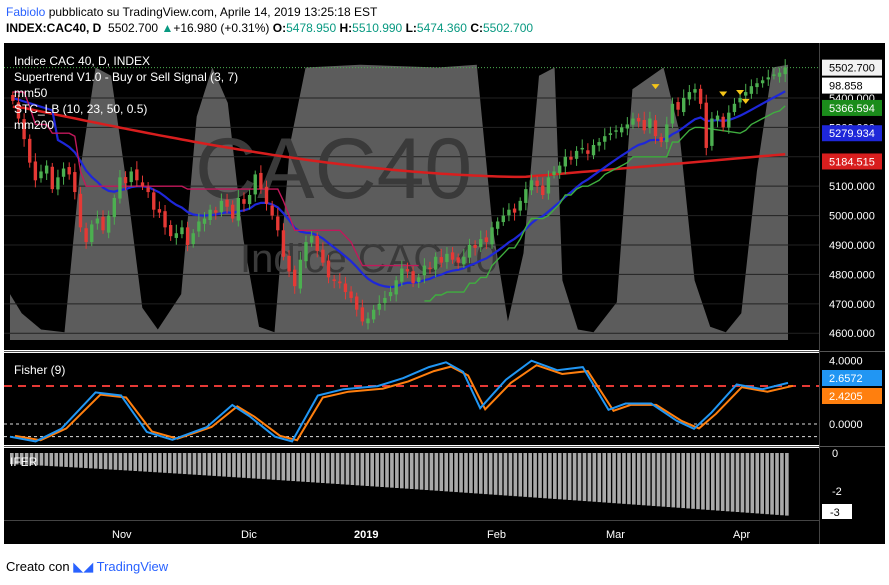  I want to click on author-link: Fabiolo, so click(26, 12).